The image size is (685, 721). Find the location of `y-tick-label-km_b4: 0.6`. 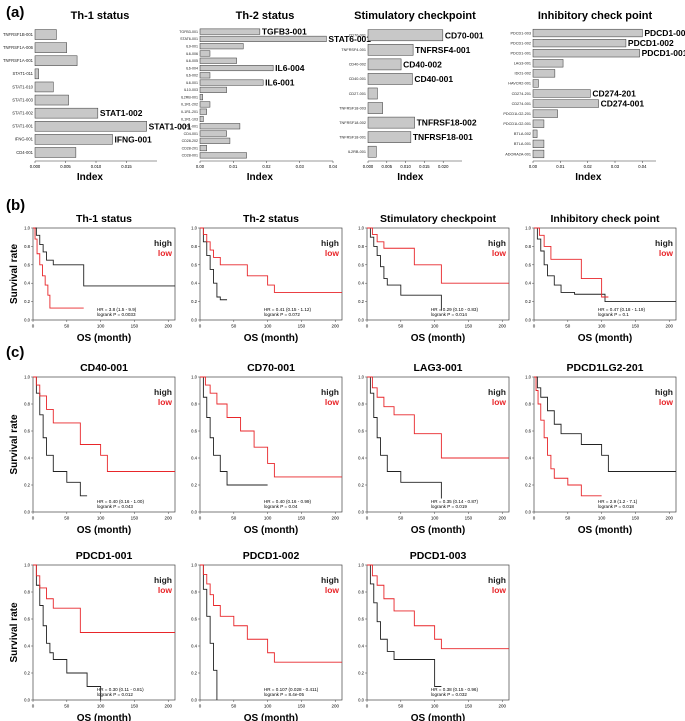

y-tick-label-km_b4: 0.6 is located at coordinates (528, 264).